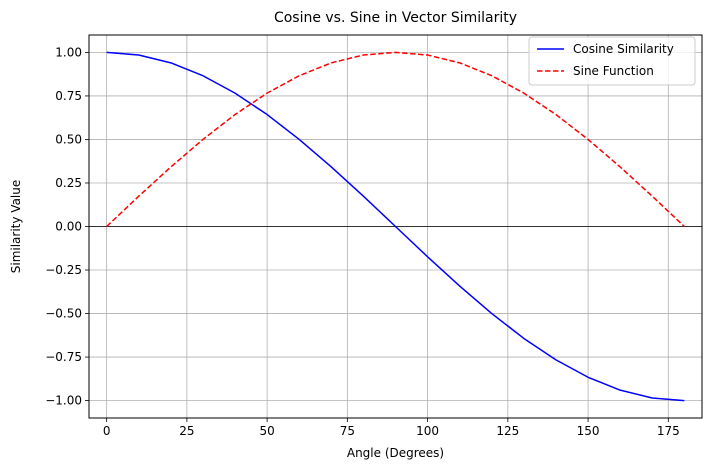 The image size is (709, 466). I want to click on x-tick-label: 0, so click(107, 431).